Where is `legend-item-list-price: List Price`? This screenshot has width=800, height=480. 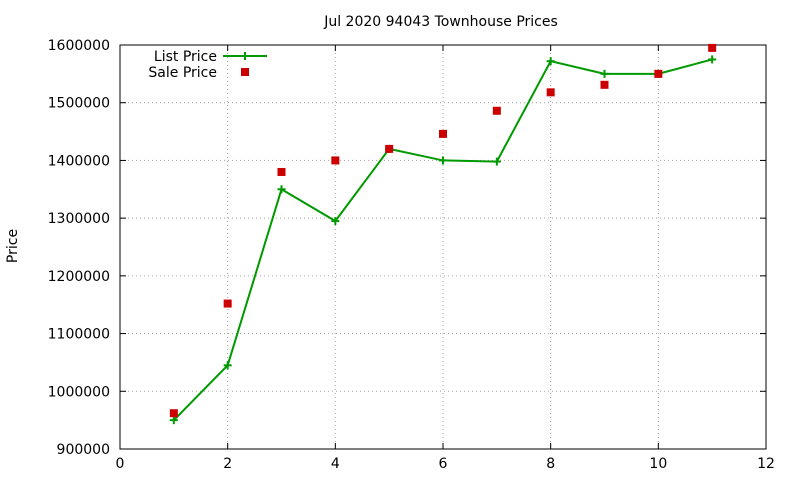 legend-item-list-price: List Price is located at coordinates (210, 57).